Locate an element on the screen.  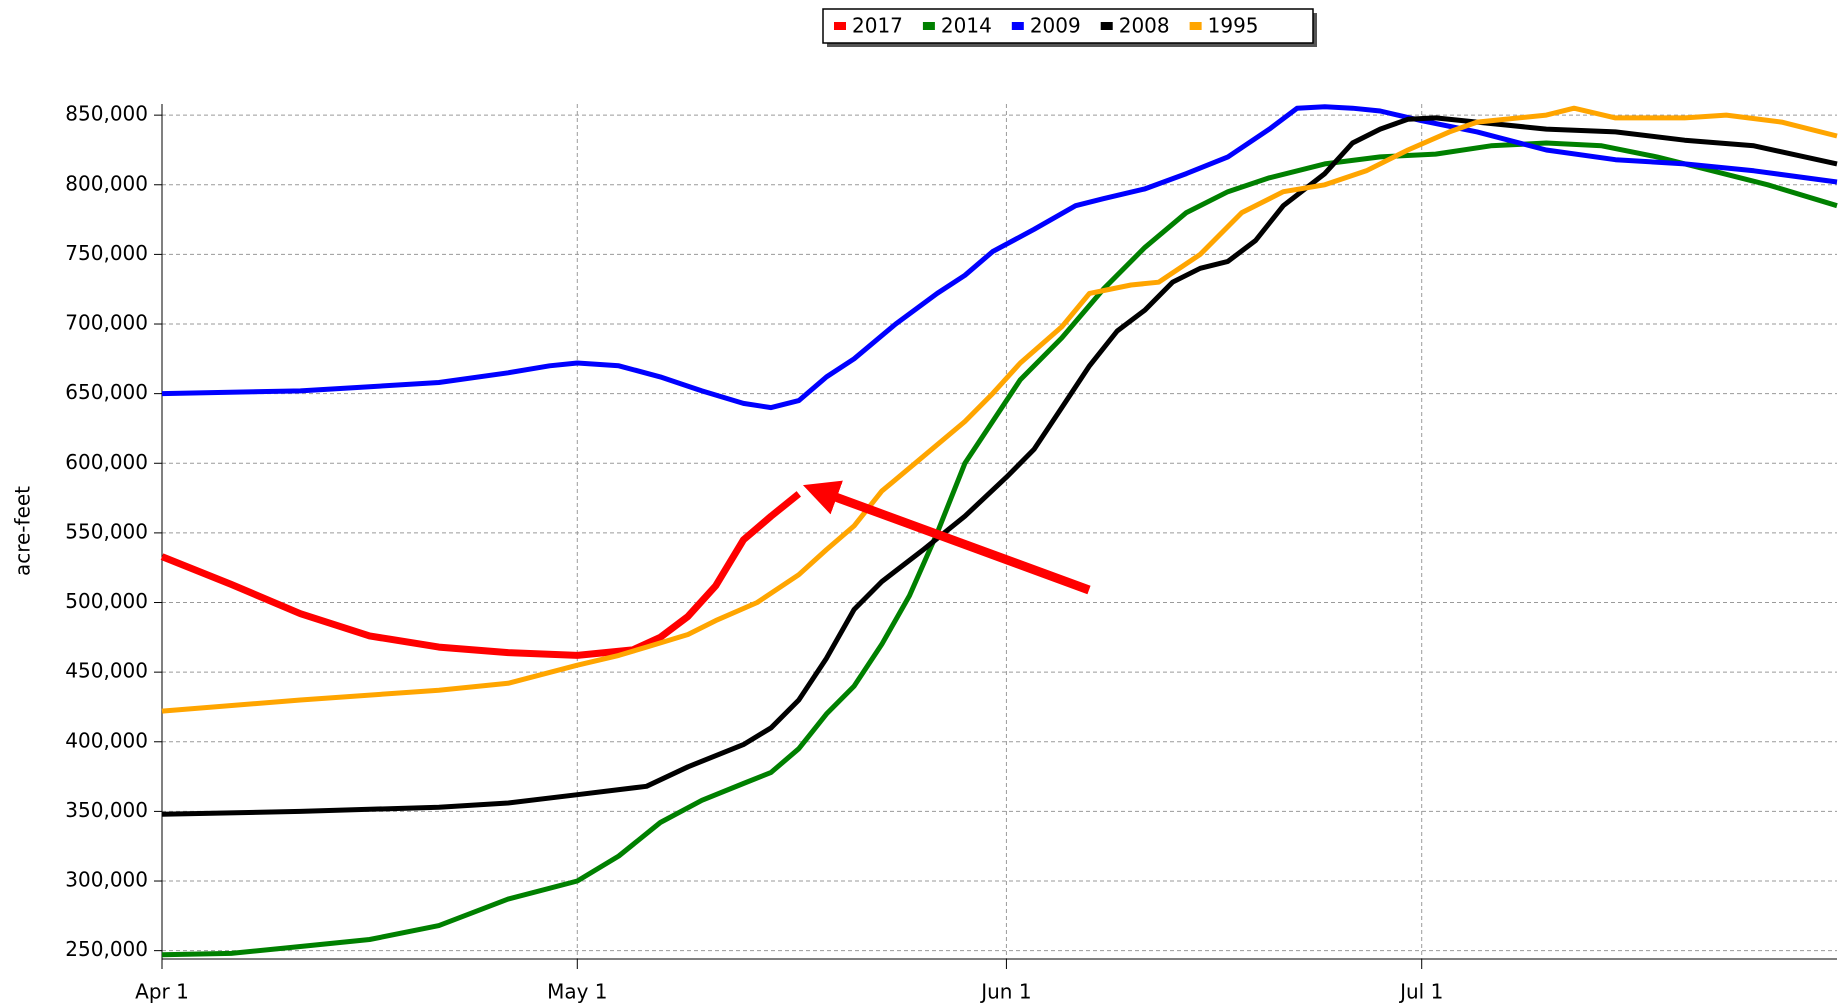
y-tick-label: 500,000 is located at coordinates (106, 601).